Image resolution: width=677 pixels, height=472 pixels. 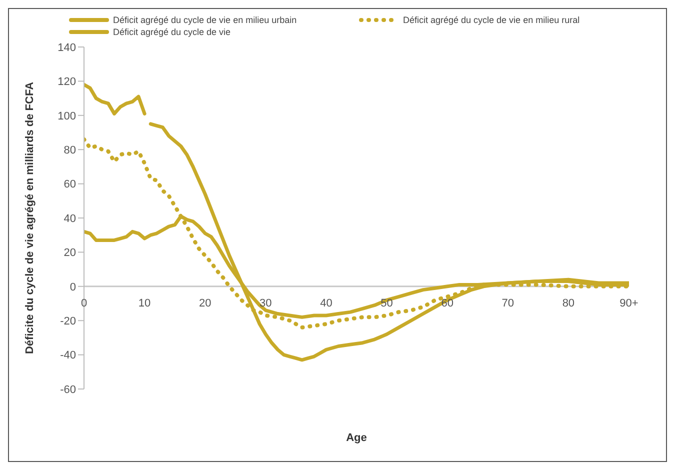 What do you see at coordinates (205, 303) in the screenshot?
I see `x-tick-label: 20` at bounding box center [205, 303].